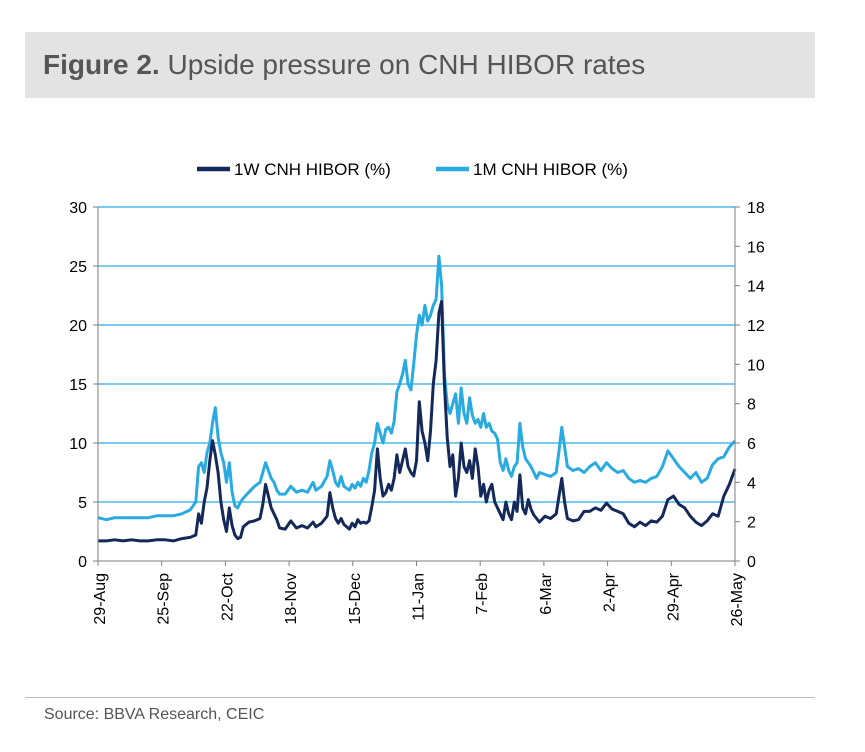 The width and height of the screenshot is (865, 752). What do you see at coordinates (420, 697) in the screenshot?
I see `source-divider` at bounding box center [420, 697].